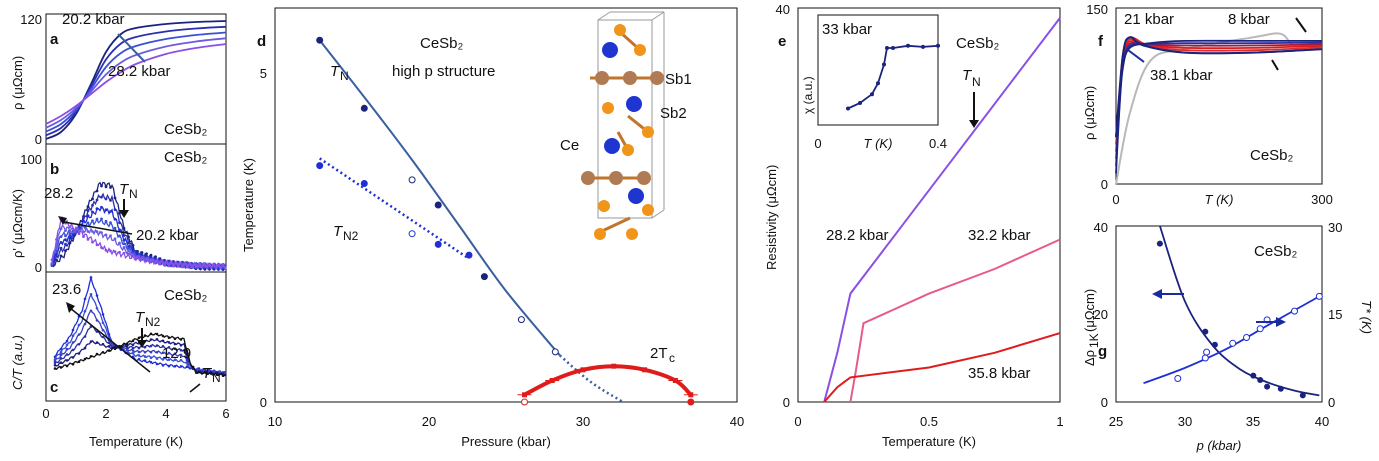 The height and width of the screenshot is (461, 1379). Describe the element at coordinates (1253, 421) in the screenshot. I see `panel-g-xtick-2: 35` at that location.